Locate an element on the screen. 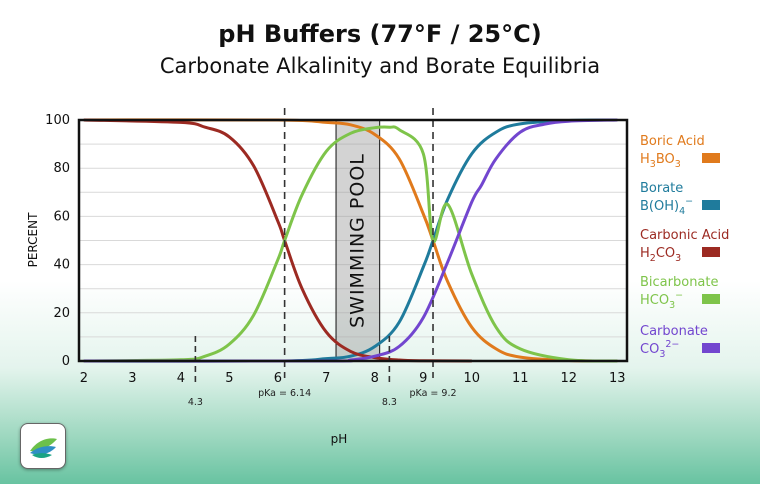 This screenshot has width=760, height=484. swimming-pool-band: SWIMMING POOL is located at coordinates (358, 240).